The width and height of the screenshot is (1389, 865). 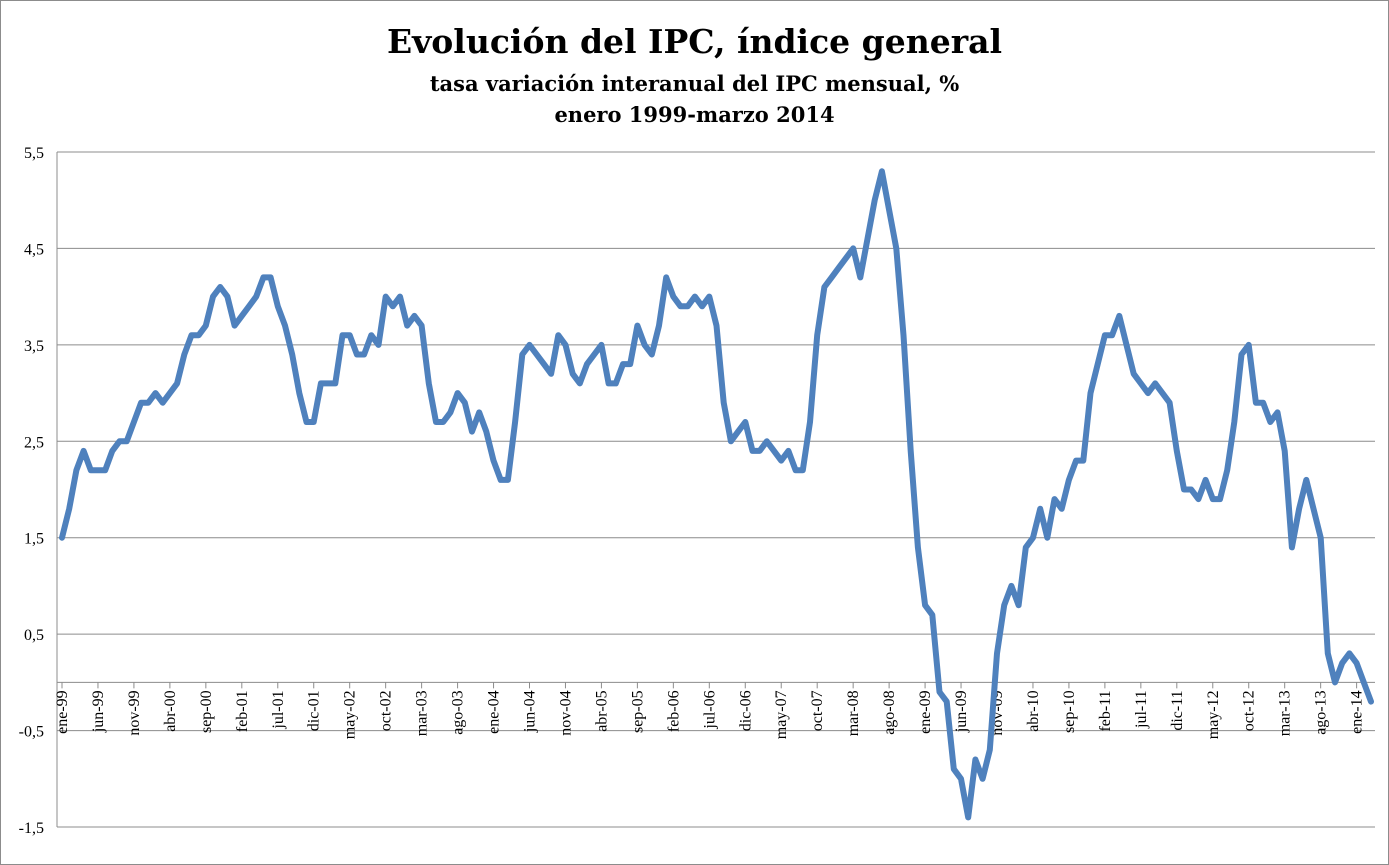 I want to click on x-tick-label: mar-03, so click(x=422, y=713).